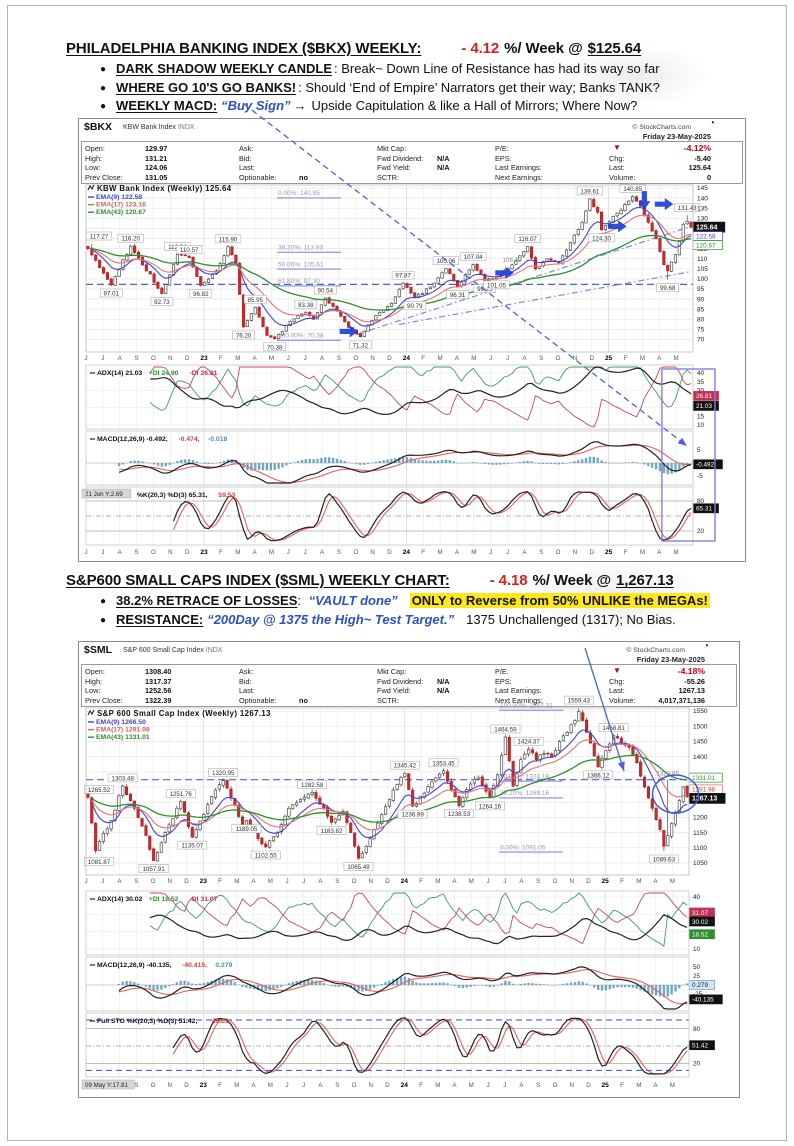 This screenshot has width=794, height=1146. What do you see at coordinates (505, 729) in the screenshot?
I see `svg-text: 1464.59` at bounding box center [505, 729].